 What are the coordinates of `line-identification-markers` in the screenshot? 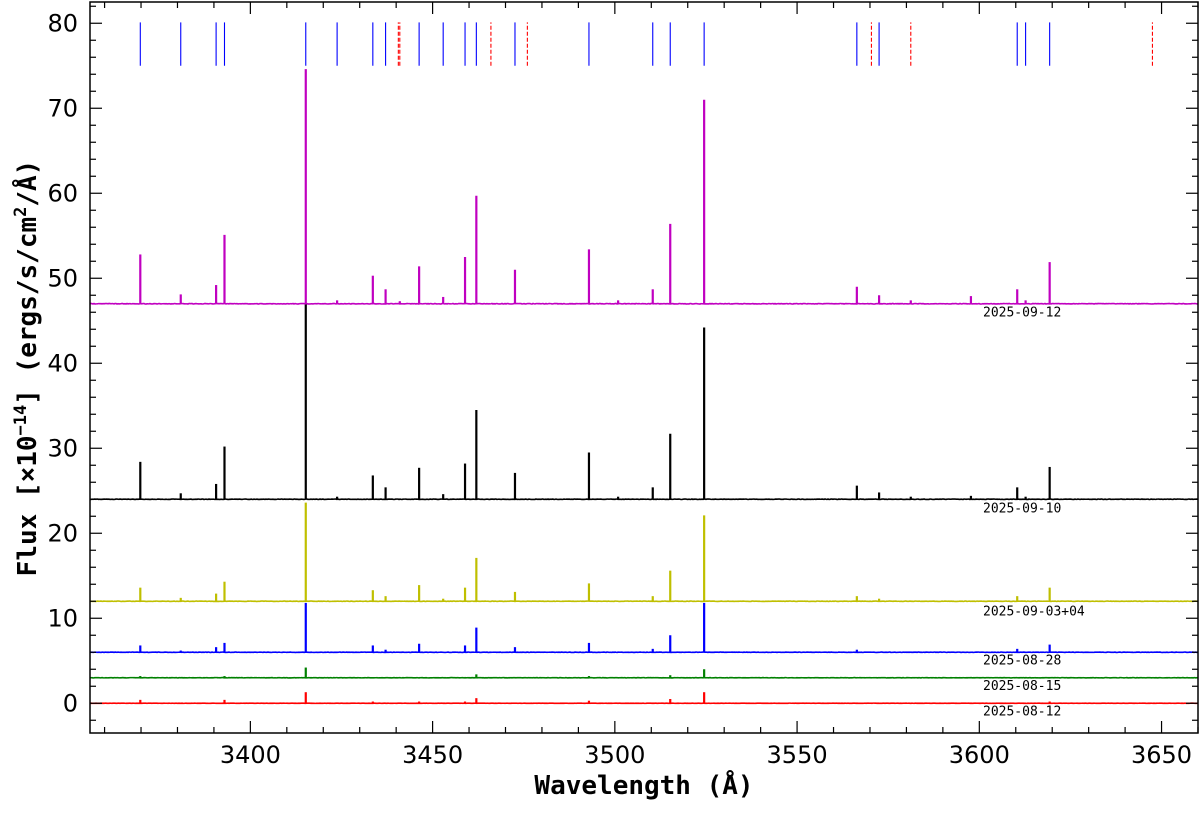 It's located at (646, 44).